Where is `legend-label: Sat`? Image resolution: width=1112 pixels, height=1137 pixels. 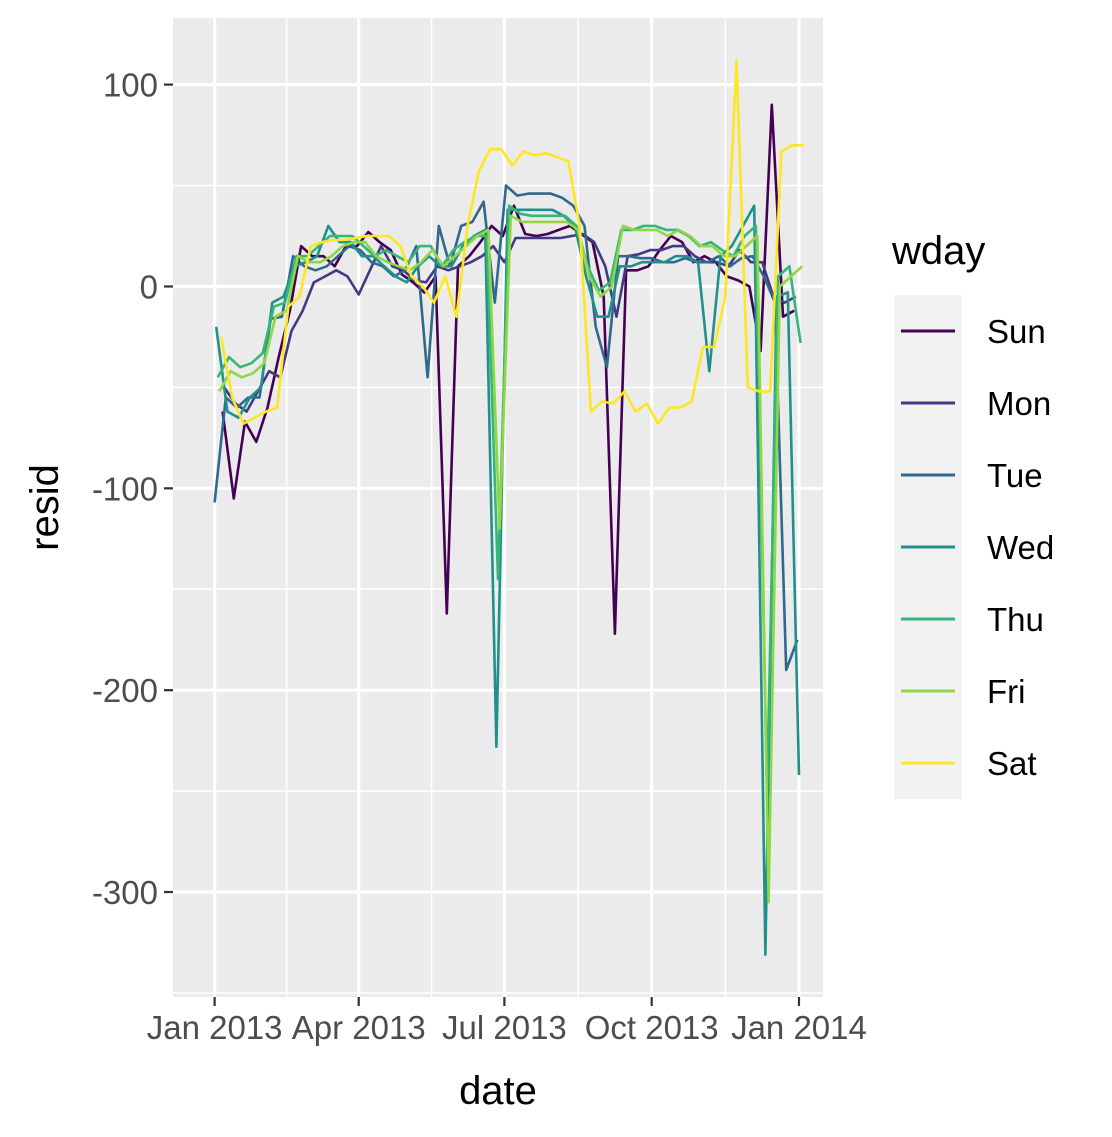 legend-label: Sat is located at coordinates (1012, 763).